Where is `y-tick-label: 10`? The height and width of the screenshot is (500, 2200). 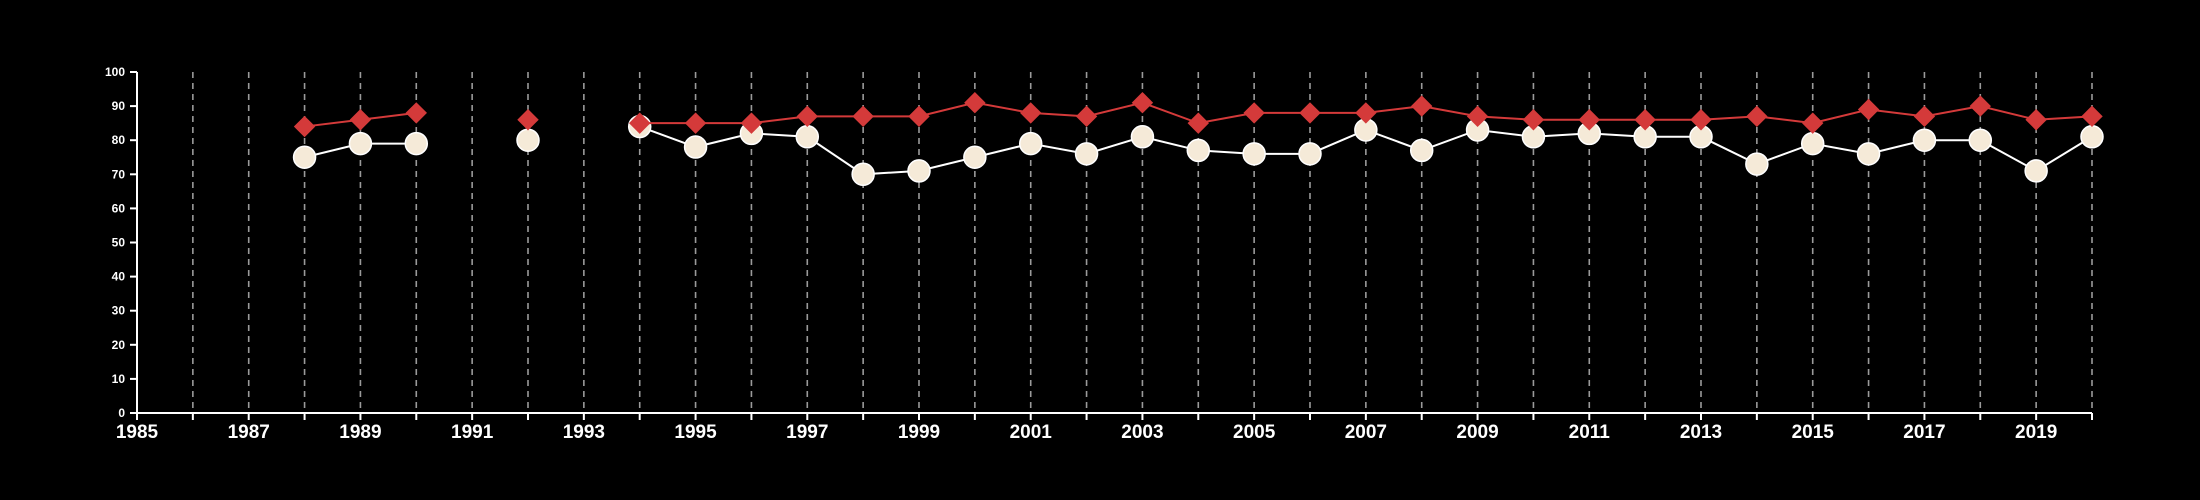 y-tick-label: 10 is located at coordinates (119, 379).